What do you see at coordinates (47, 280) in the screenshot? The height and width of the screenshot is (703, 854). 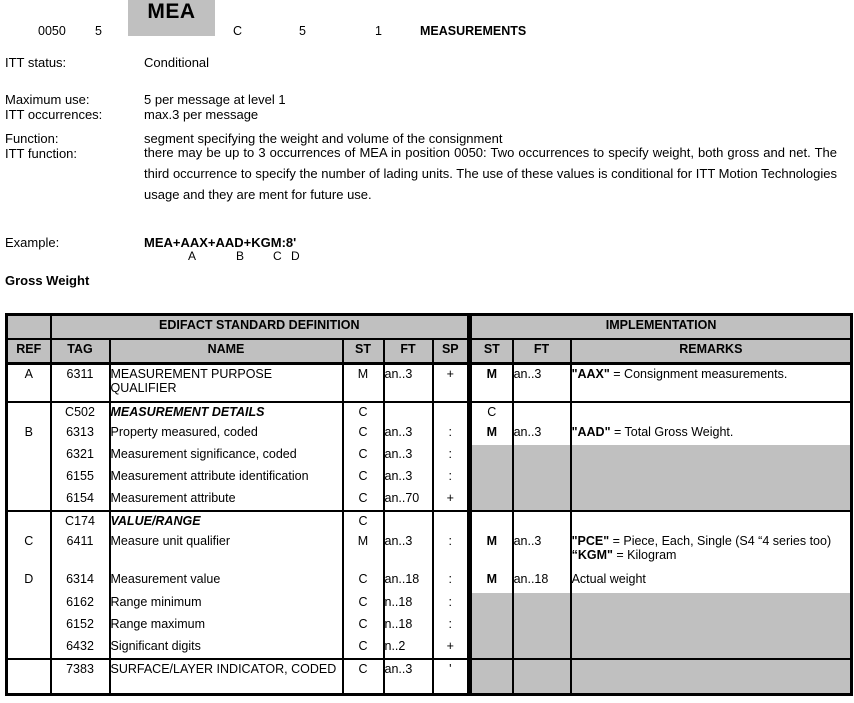 I see `section-title: Gross Weight` at bounding box center [47, 280].